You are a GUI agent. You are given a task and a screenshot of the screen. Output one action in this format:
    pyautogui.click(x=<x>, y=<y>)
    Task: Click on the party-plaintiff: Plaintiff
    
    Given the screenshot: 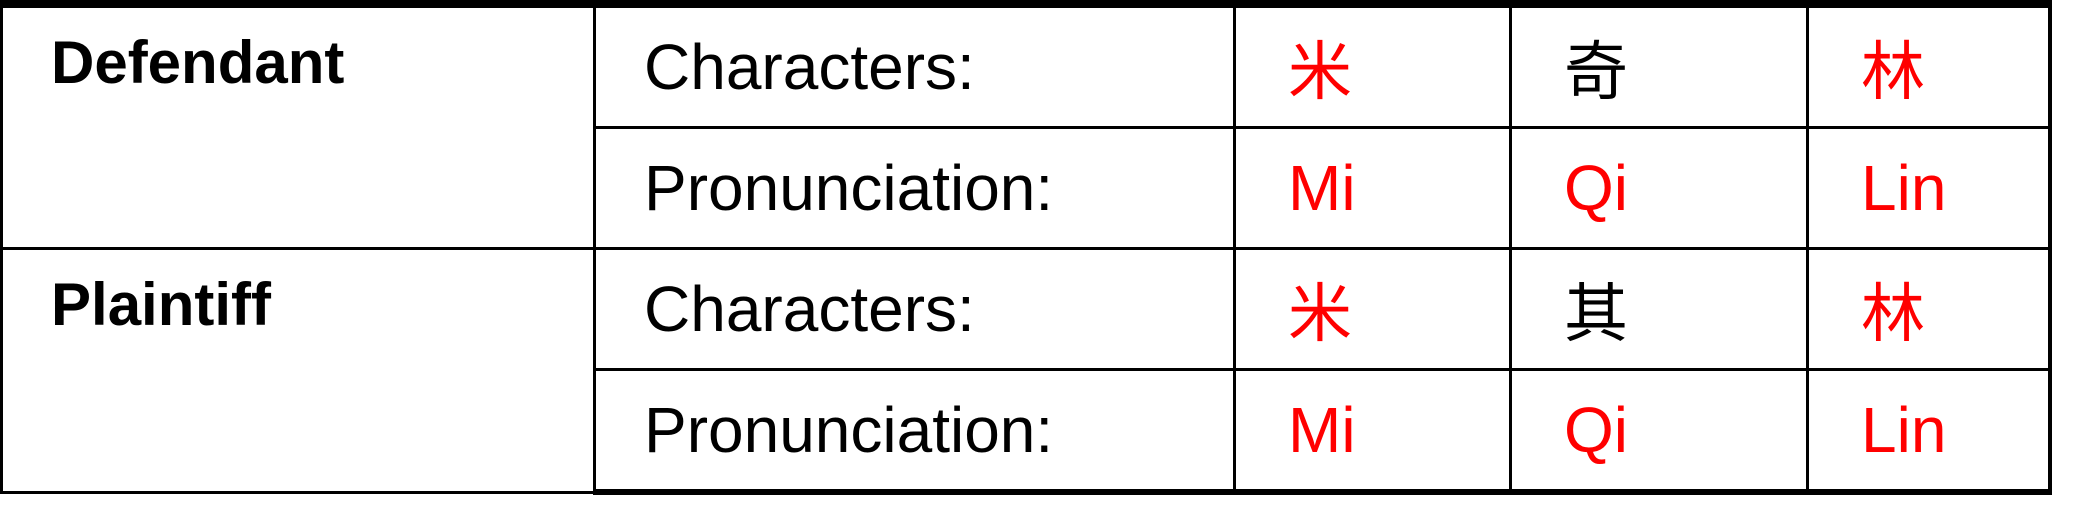 What is the action you would take?
    pyautogui.click(x=298, y=370)
    